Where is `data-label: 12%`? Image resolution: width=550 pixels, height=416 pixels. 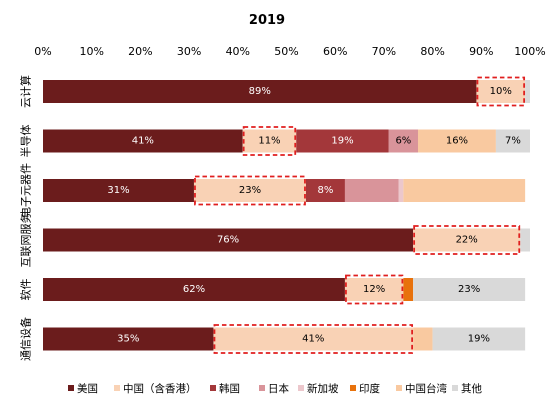
data-label: 12% is located at coordinates (374, 289).